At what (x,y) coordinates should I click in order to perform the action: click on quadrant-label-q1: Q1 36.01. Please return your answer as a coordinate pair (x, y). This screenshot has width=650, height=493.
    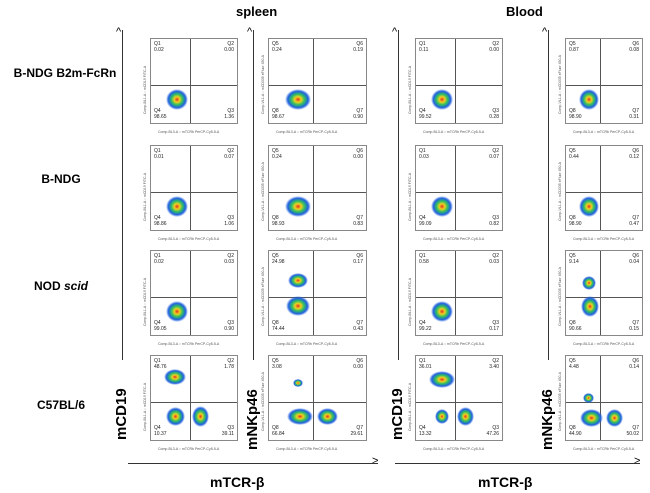
    Looking at the image, I should click on (425, 364).